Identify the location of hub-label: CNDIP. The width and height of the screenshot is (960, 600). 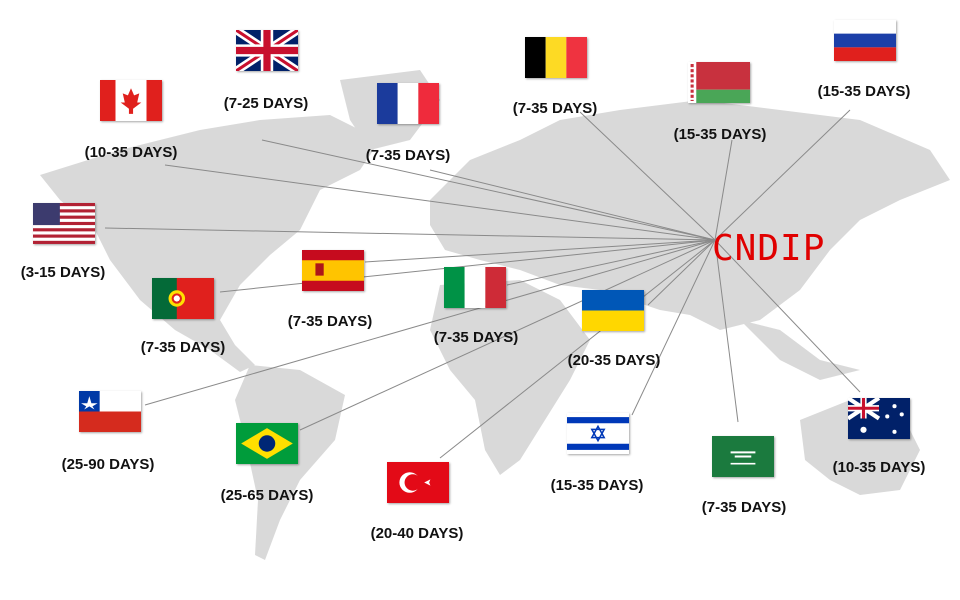
(769, 248).